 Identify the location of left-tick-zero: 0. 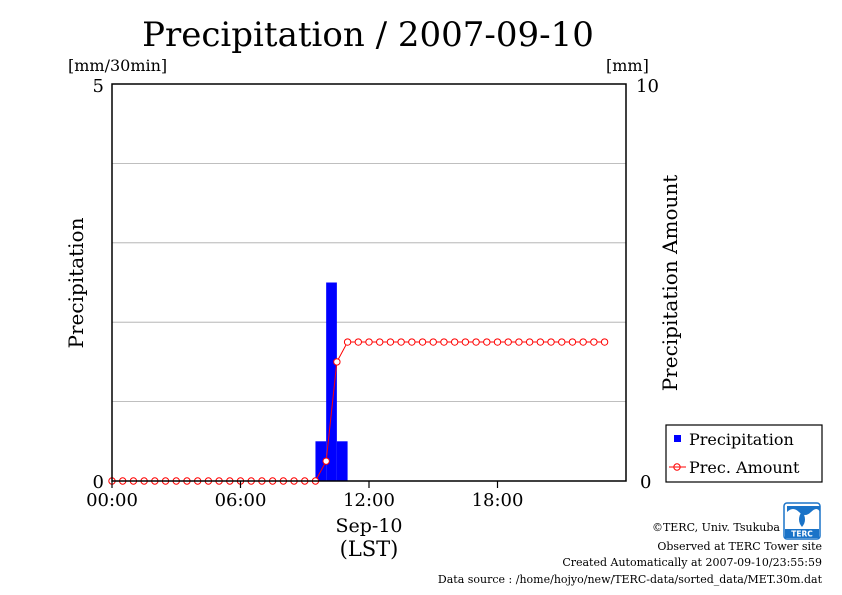
(98, 482).